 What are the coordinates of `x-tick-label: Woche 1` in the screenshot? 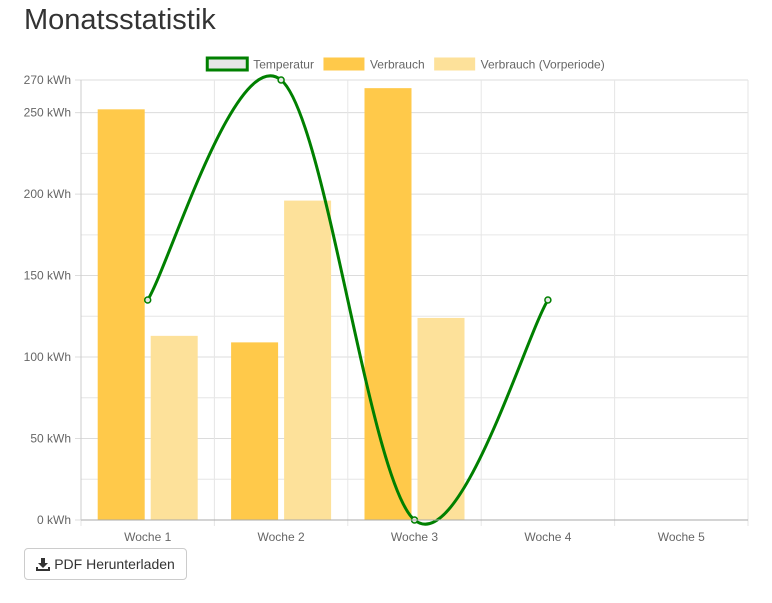 It's located at (147, 537).